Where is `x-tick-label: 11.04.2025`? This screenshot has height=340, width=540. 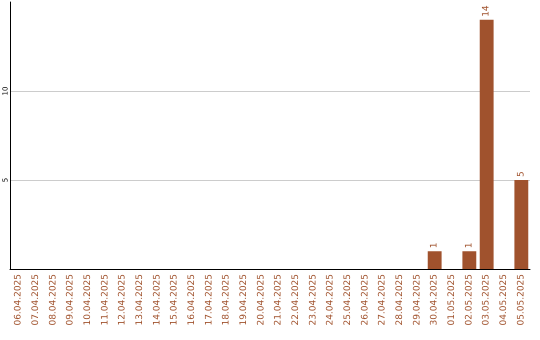
x-tick-label: 11.04.2025 is located at coordinates (105, 300).